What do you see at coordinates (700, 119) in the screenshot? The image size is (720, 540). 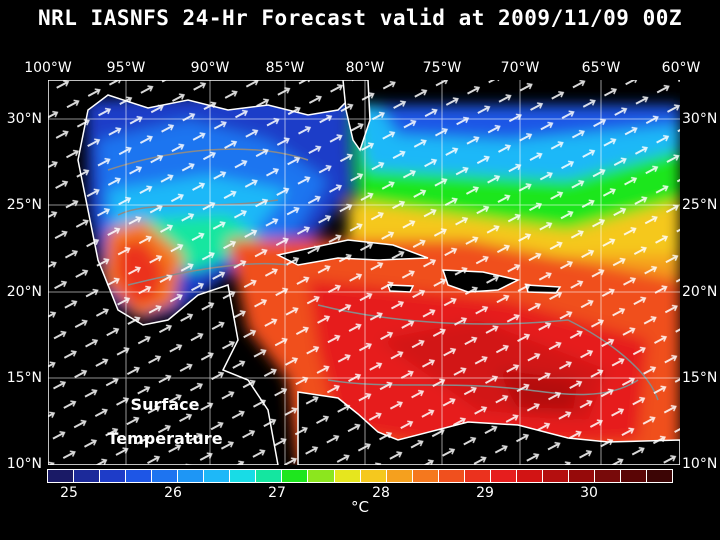 I see `lat-label-right: 30°N` at bounding box center [700, 119].